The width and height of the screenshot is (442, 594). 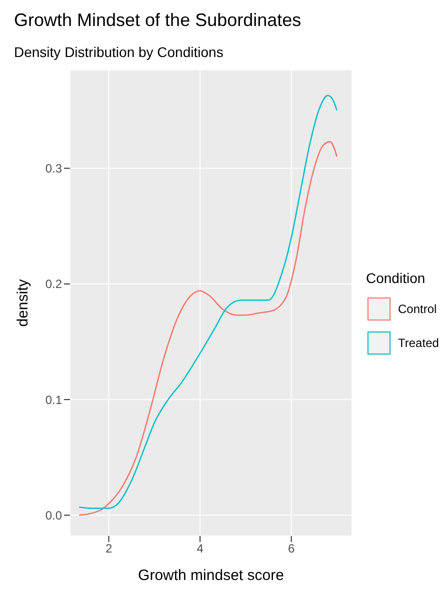 I want to click on x-tick-label: 6, so click(x=291, y=549).